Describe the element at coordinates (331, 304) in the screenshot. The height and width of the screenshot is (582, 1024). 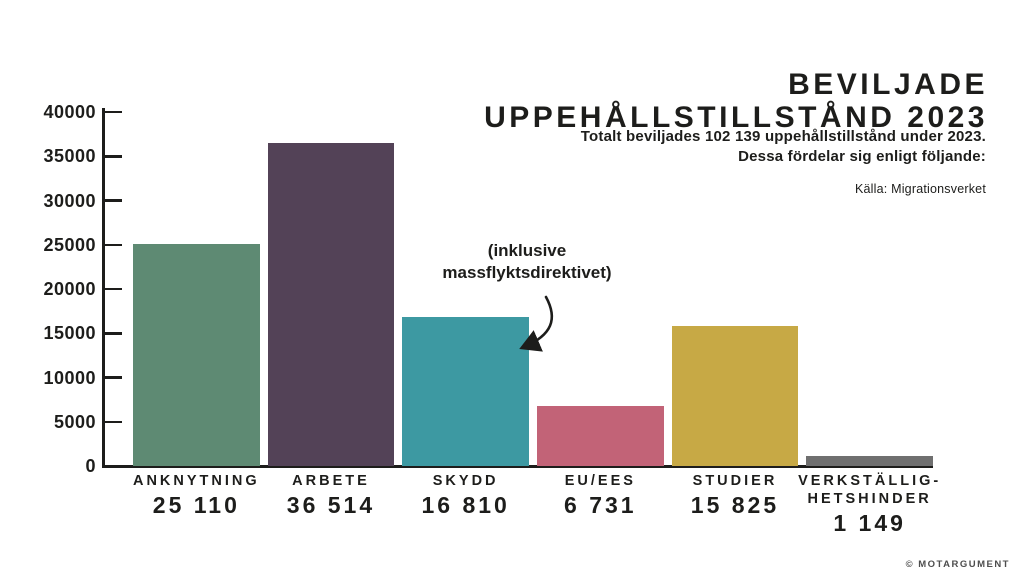
I see `bar-arbete` at that location.